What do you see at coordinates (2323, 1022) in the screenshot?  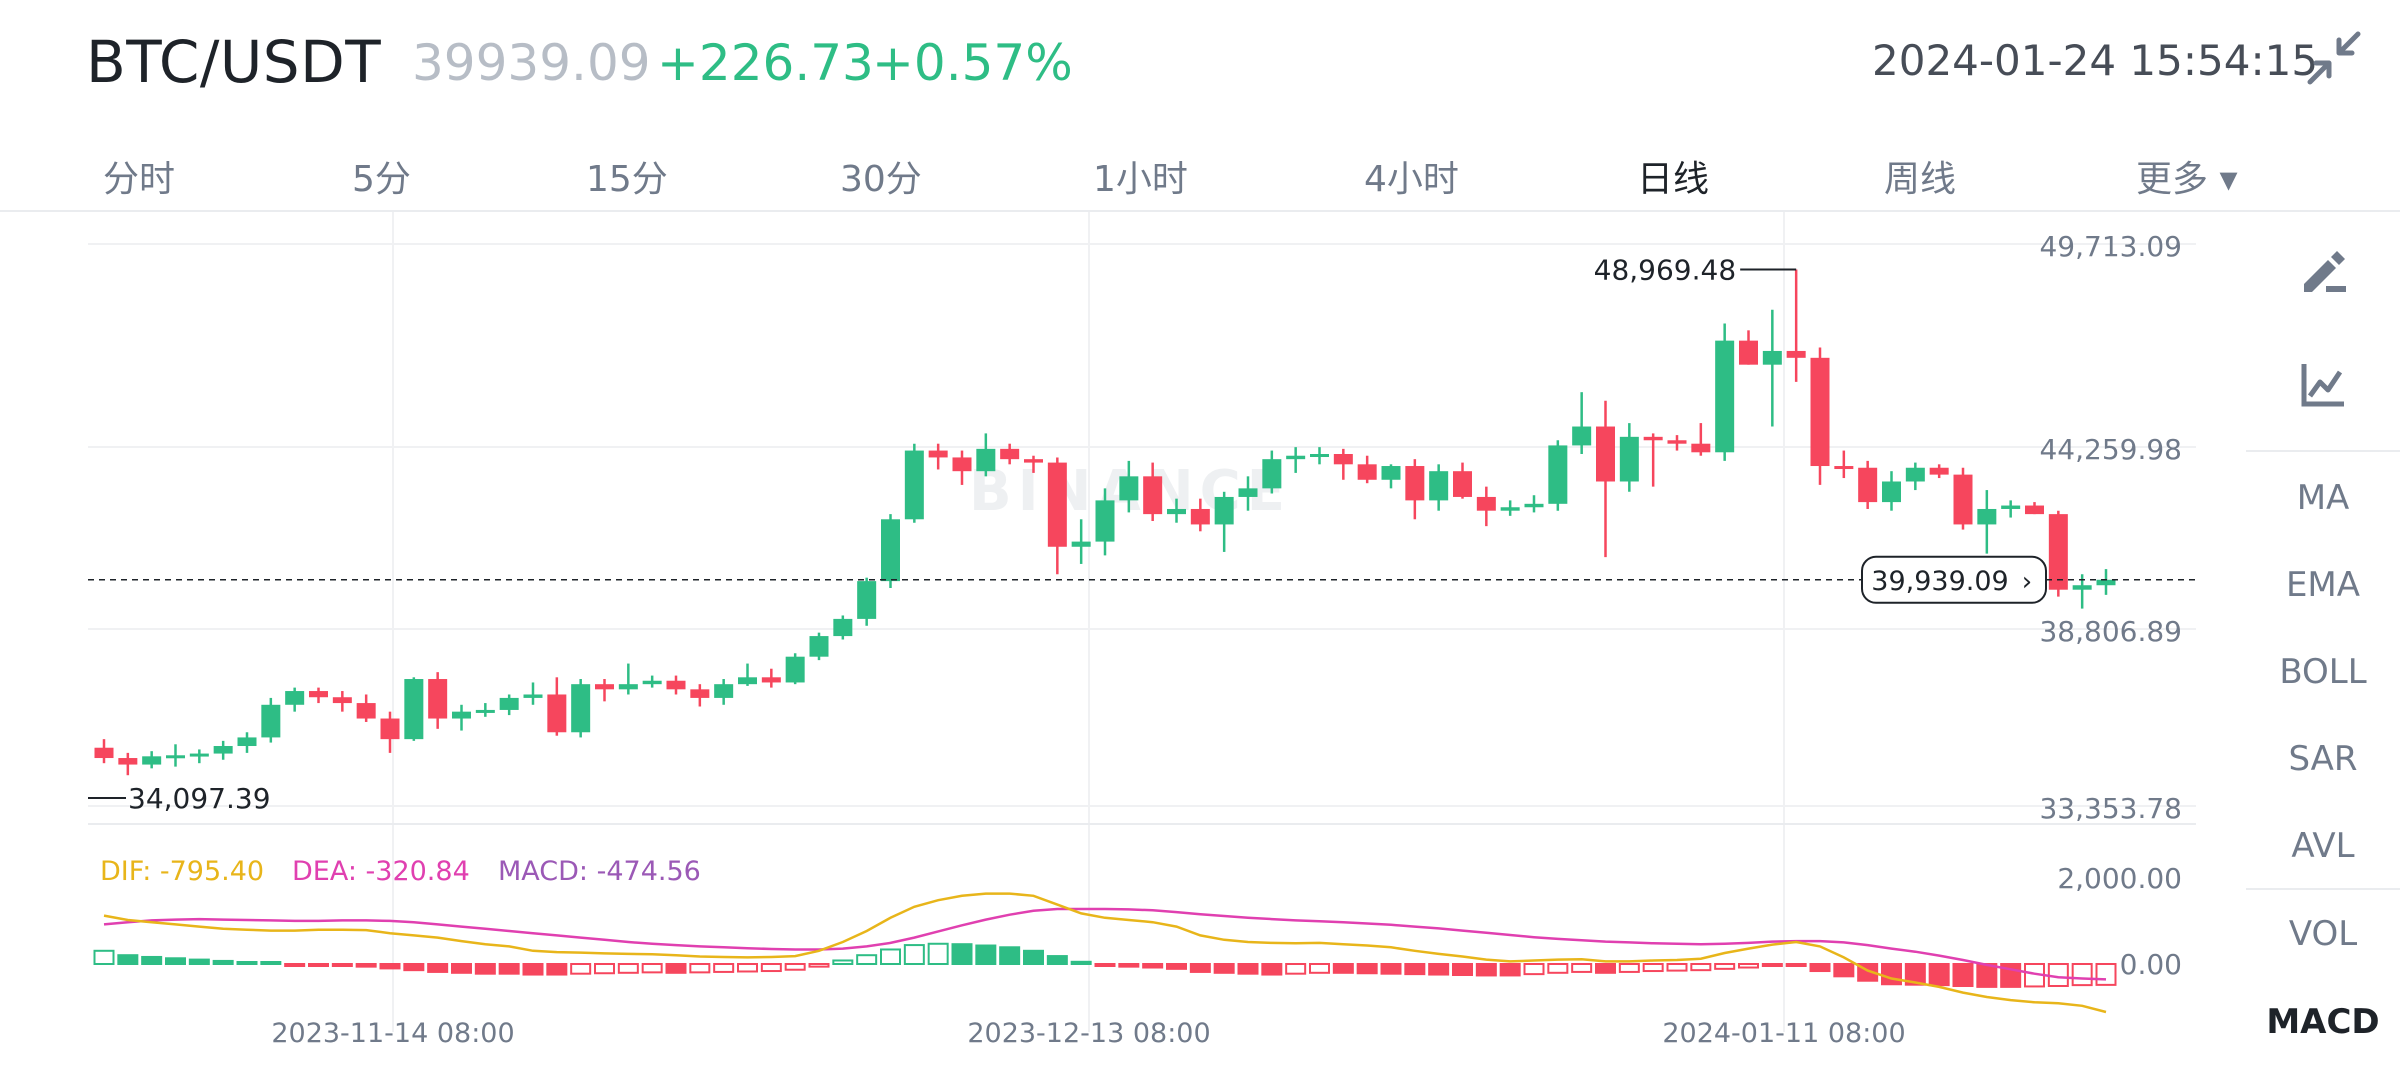 I see `indicator-macd: MACD` at bounding box center [2323, 1022].